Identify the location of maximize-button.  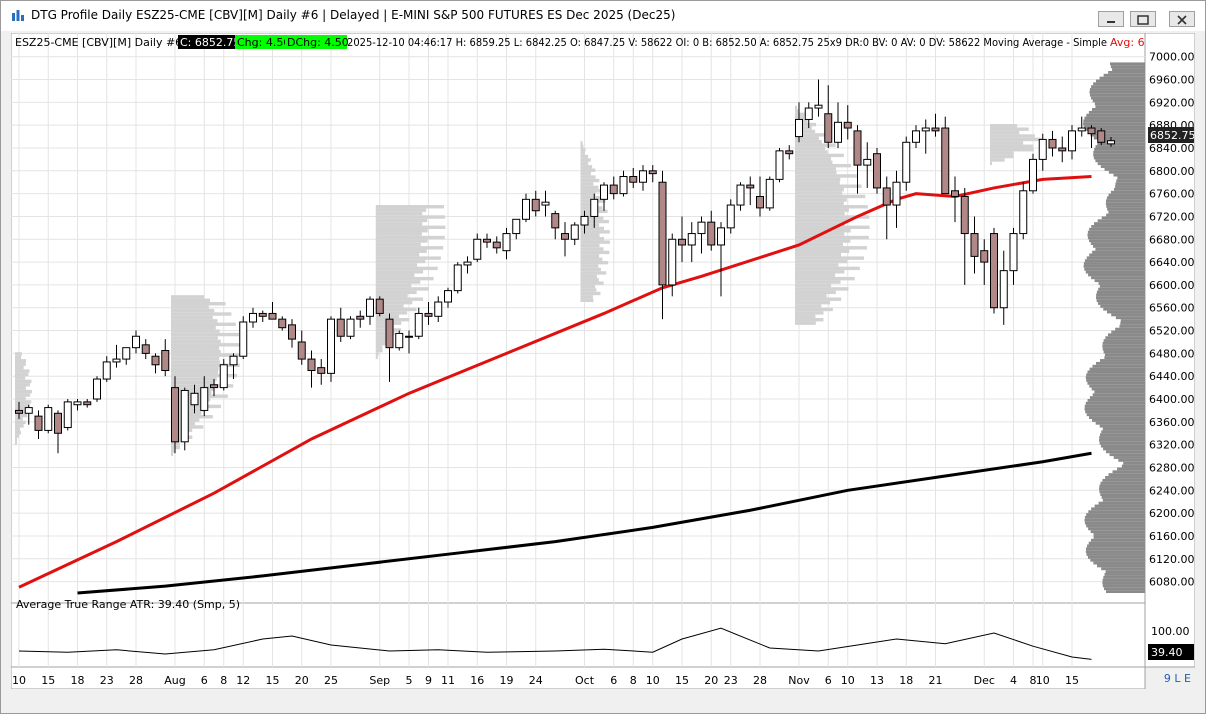
(1143, 19).